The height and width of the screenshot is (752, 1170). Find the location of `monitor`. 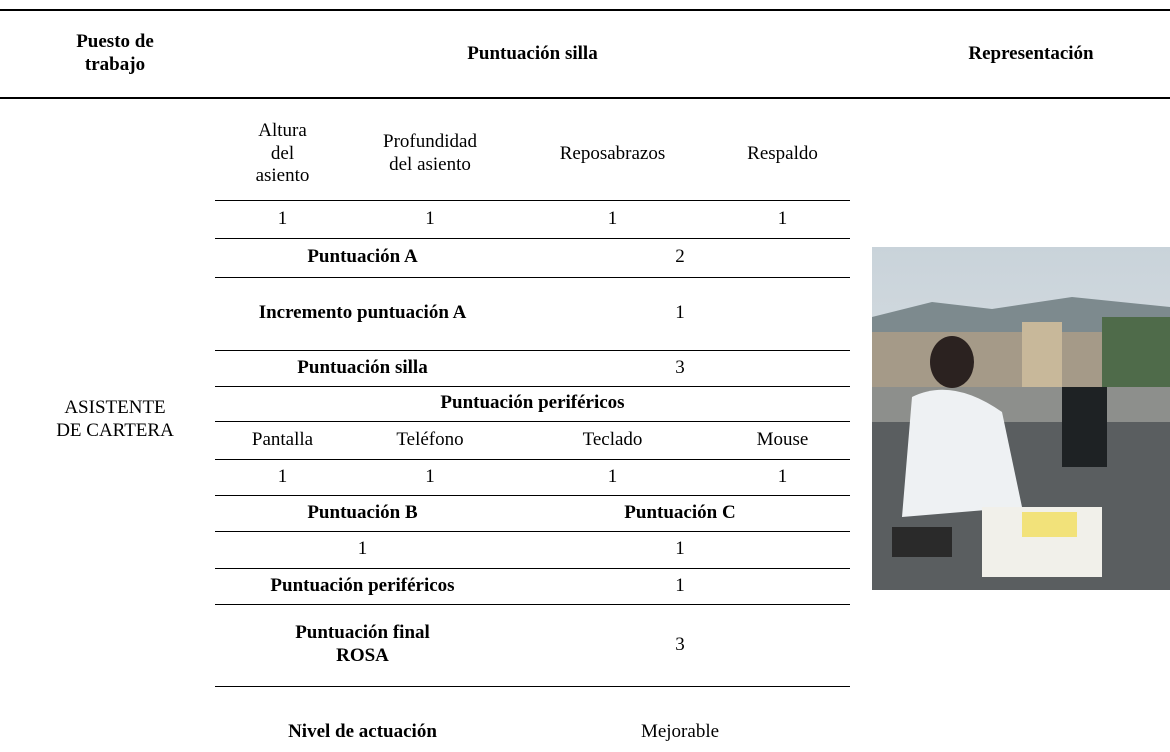

monitor is located at coordinates (1084, 427).